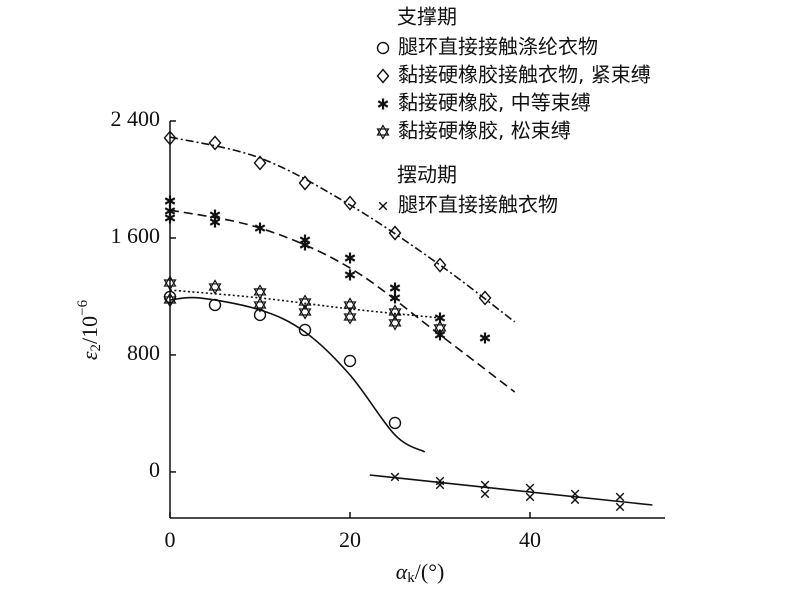  What do you see at coordinates (524, 75) in the screenshot?
I see `legend-label: 黏接硬橡胶接触衣物, 紧束缚` at bounding box center [524, 75].